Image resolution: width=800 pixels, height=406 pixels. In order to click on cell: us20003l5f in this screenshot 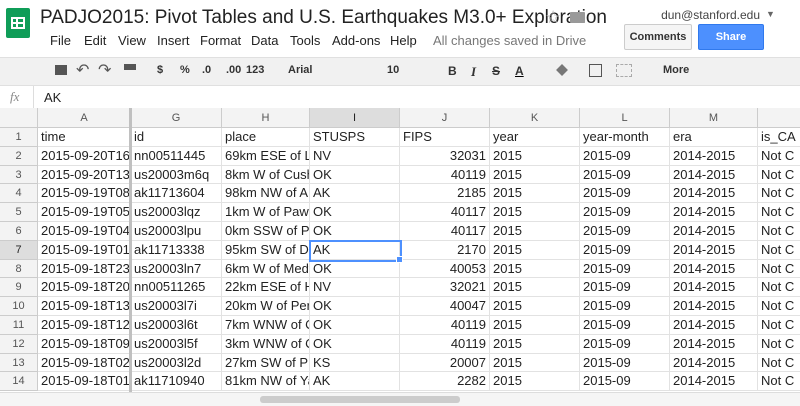, I will do `click(176, 344)`.